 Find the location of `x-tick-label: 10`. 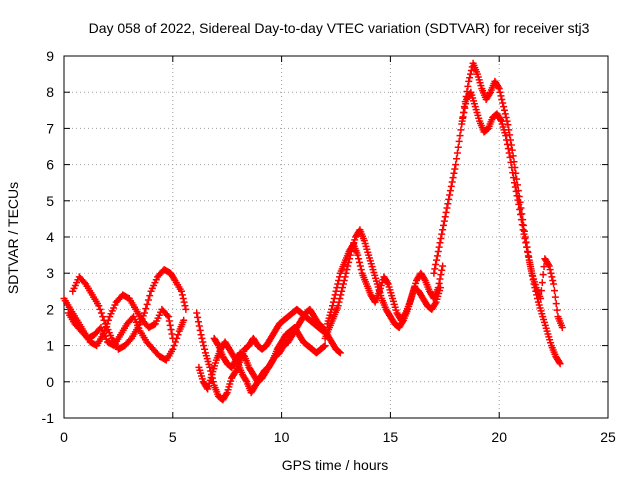

x-tick-label: 10 is located at coordinates (282, 437).